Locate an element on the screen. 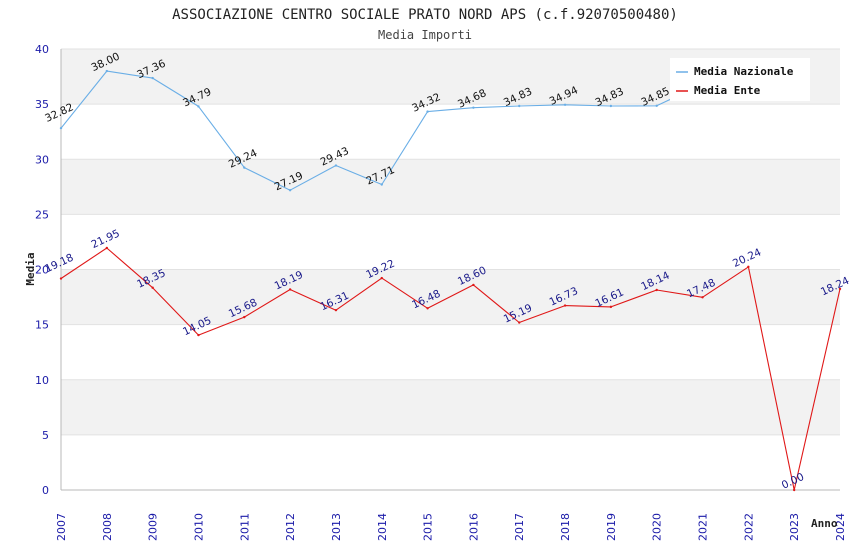  x-tick-label: 2009 is located at coordinates (153, 527).